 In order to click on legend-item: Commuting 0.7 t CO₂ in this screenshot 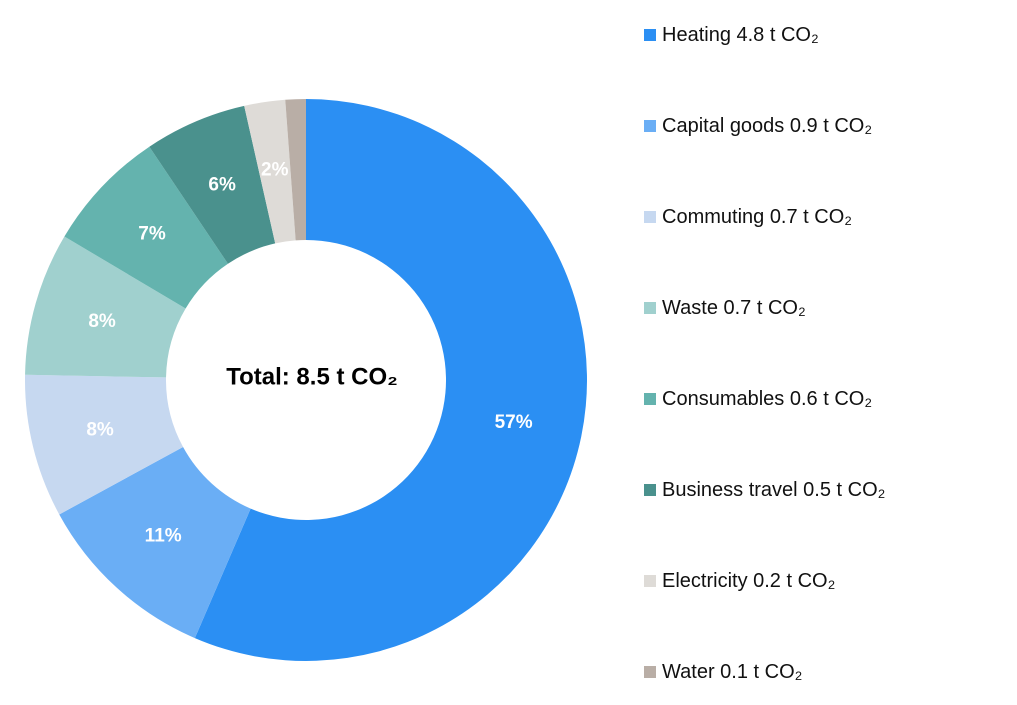, I will do `click(748, 217)`.